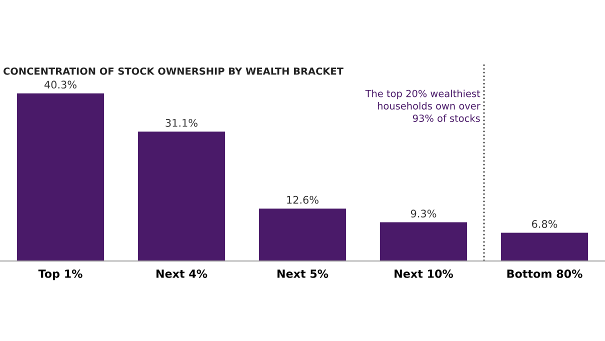 The image size is (605, 341). I want to click on data-label: 6.8%, so click(545, 224).